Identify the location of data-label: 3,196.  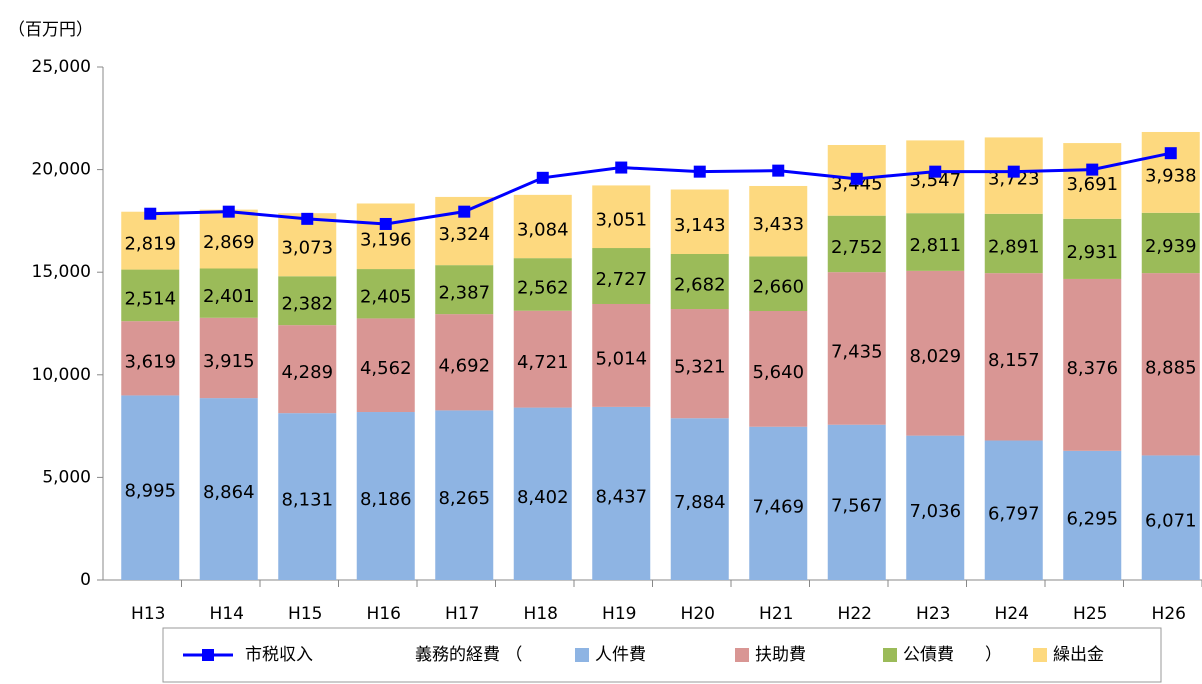
(386, 239).